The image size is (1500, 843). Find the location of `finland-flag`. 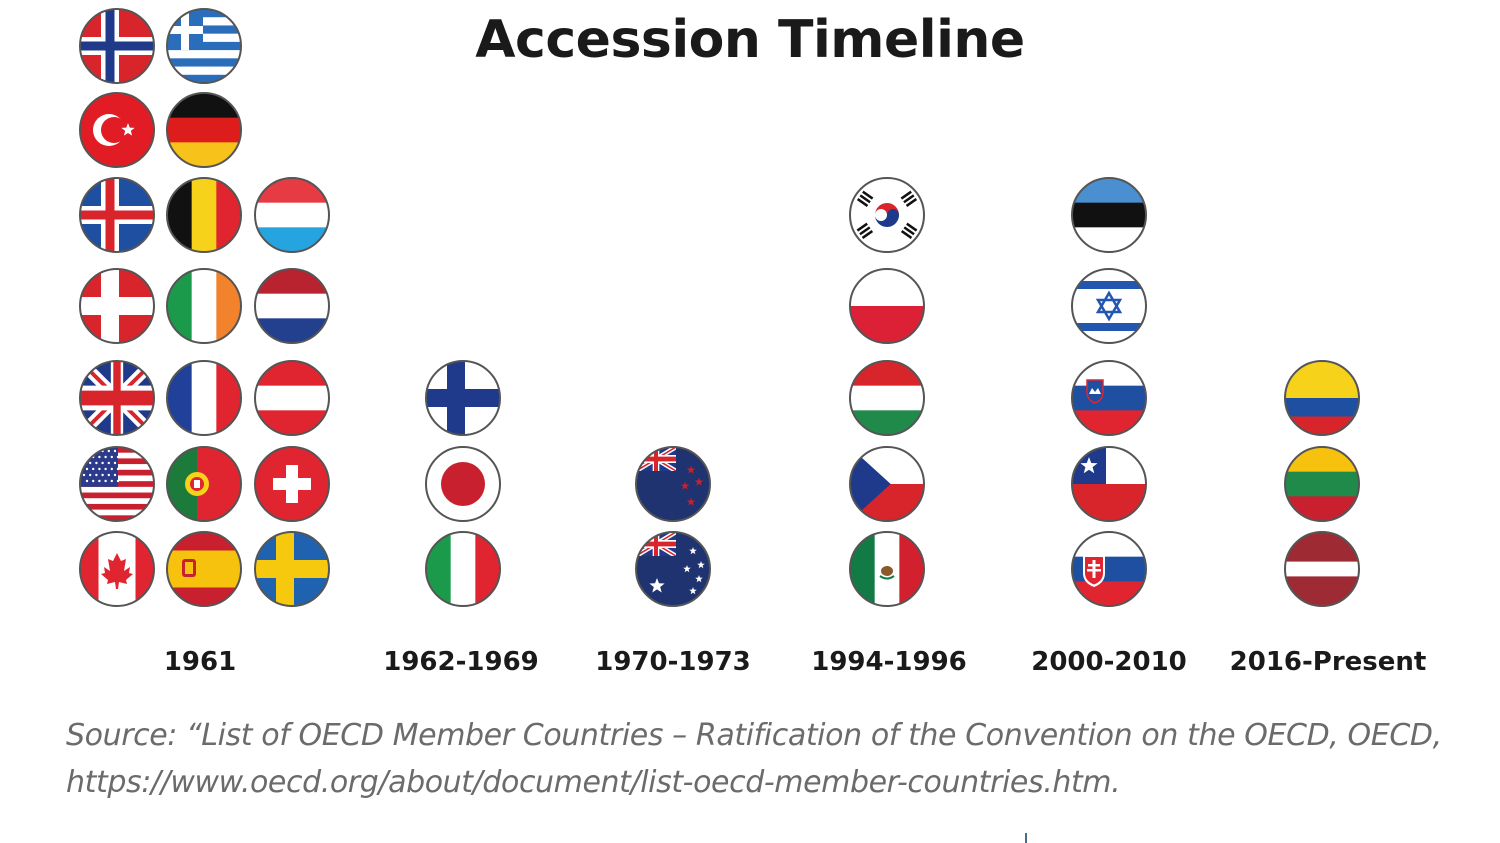

finland-flag is located at coordinates (463, 398).